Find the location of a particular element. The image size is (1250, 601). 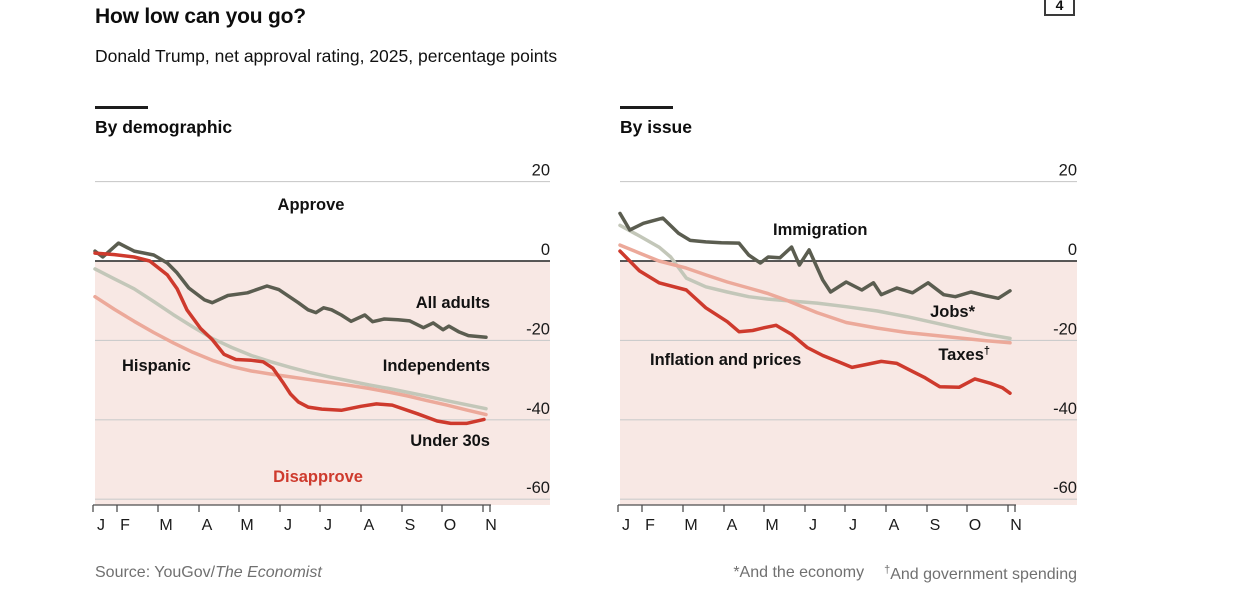

series-label-hispanic: Hispanic is located at coordinates (156, 366).